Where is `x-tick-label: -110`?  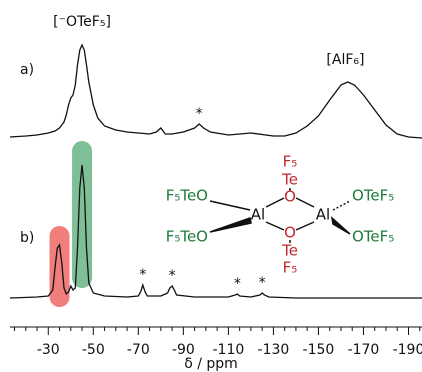 x-tick-label: -110 is located at coordinates (228, 350).